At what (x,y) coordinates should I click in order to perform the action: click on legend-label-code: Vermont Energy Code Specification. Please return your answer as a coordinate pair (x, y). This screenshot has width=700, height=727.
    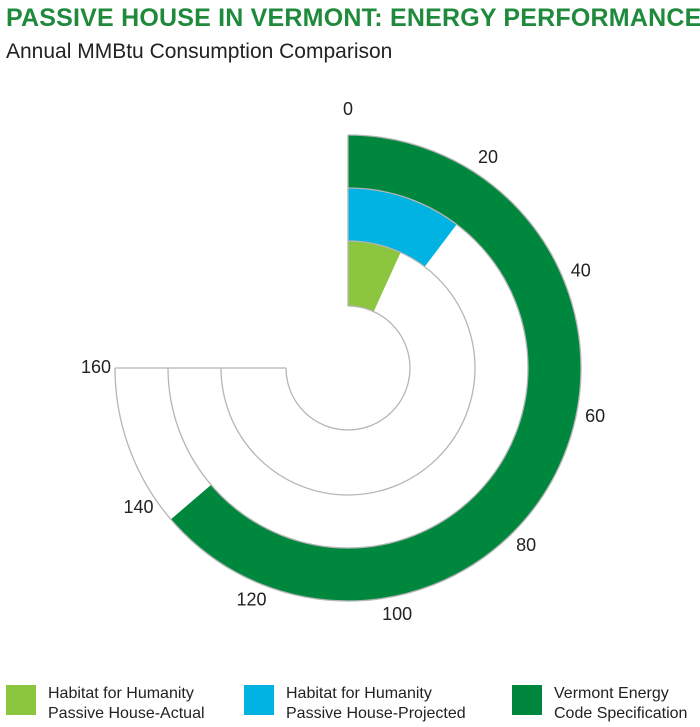
    Looking at the image, I should click on (621, 703).